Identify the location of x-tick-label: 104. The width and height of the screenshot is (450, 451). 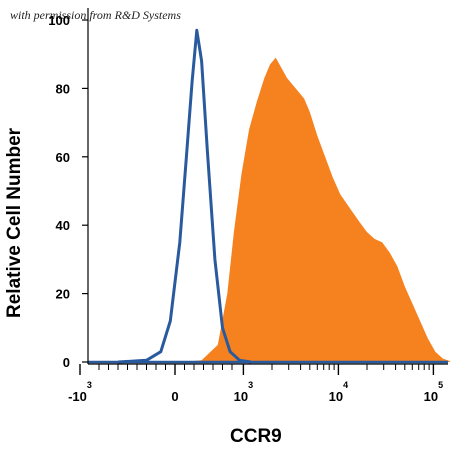
(338, 392).